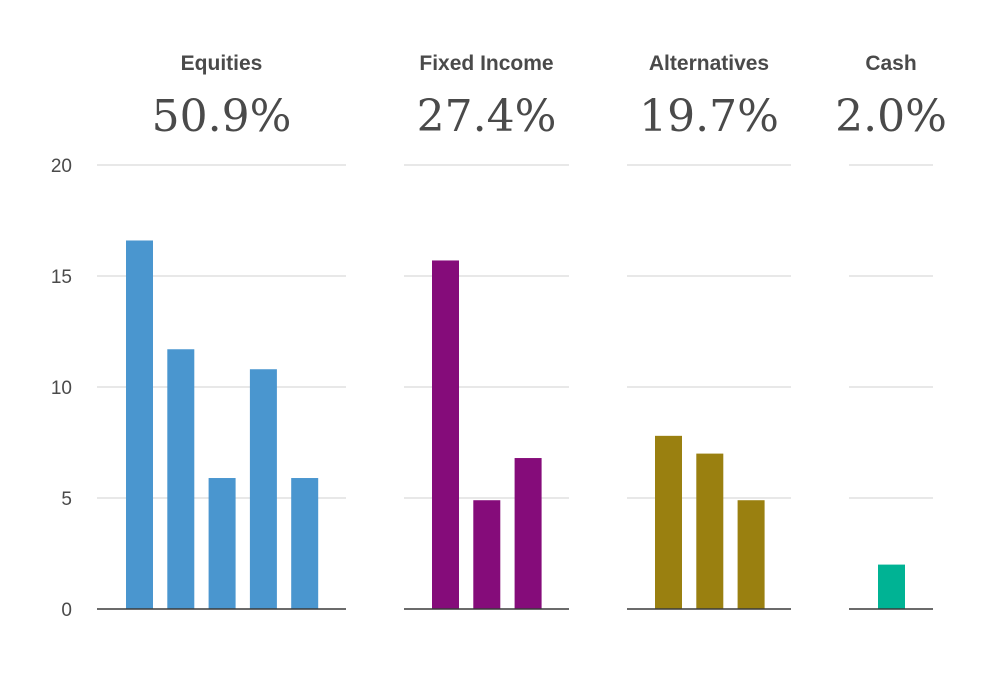  I want to click on y-tick-label: 5, so click(66, 499).